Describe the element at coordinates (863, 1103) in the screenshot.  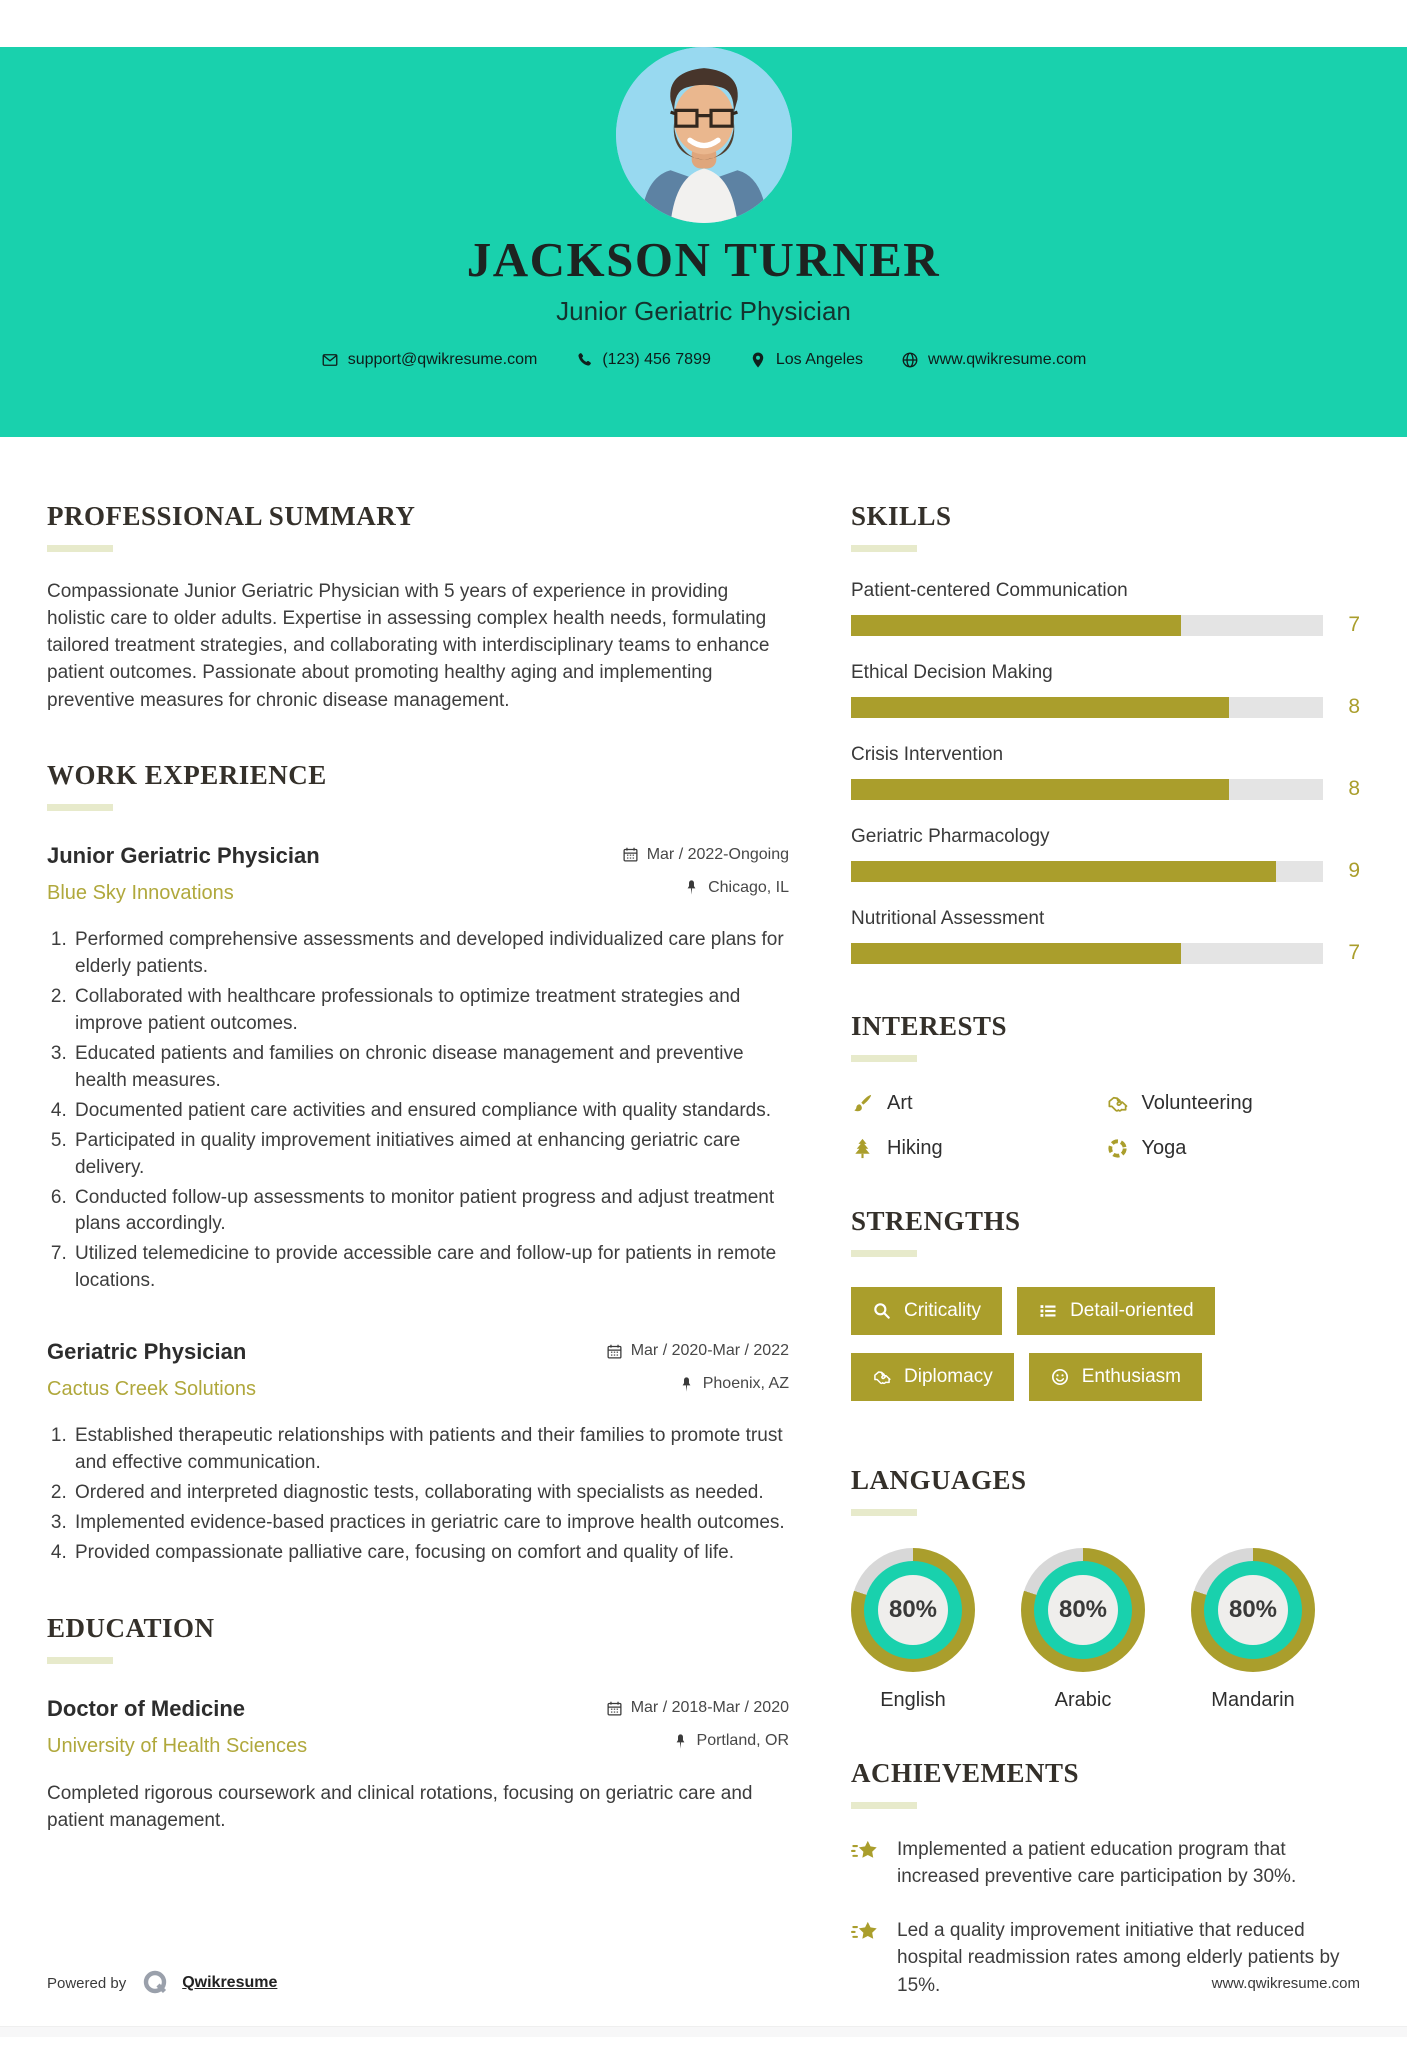
I see `paintbrush-icon` at that location.